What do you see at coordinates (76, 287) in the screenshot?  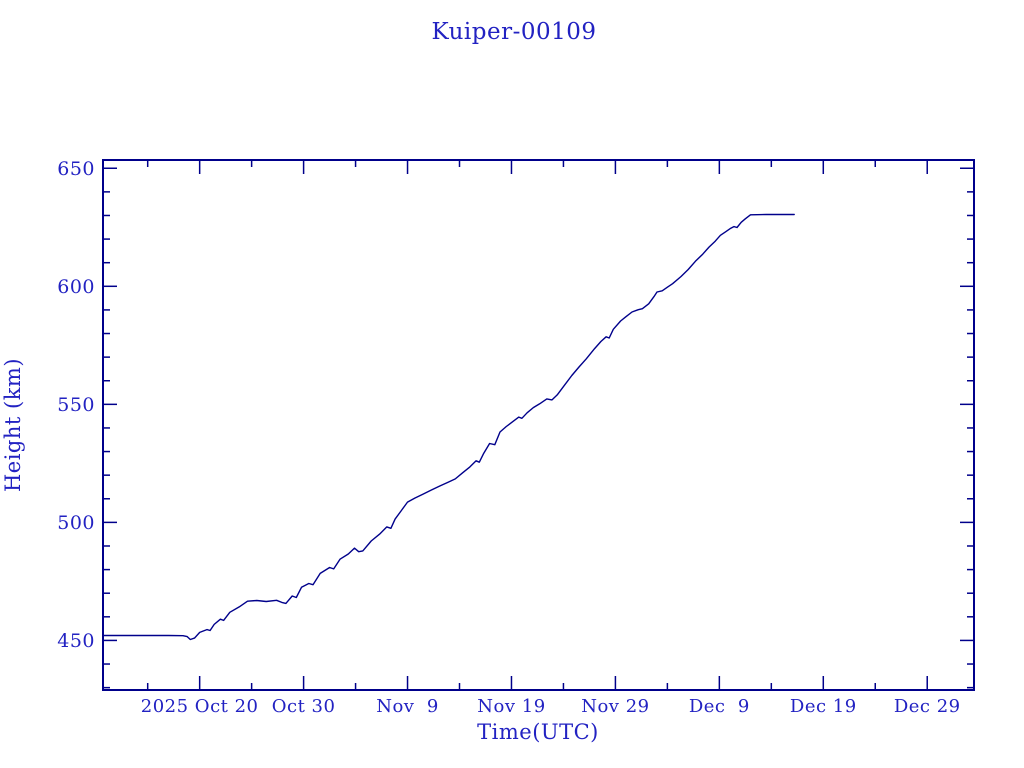 I see `y-tick-label: 600` at bounding box center [76, 287].